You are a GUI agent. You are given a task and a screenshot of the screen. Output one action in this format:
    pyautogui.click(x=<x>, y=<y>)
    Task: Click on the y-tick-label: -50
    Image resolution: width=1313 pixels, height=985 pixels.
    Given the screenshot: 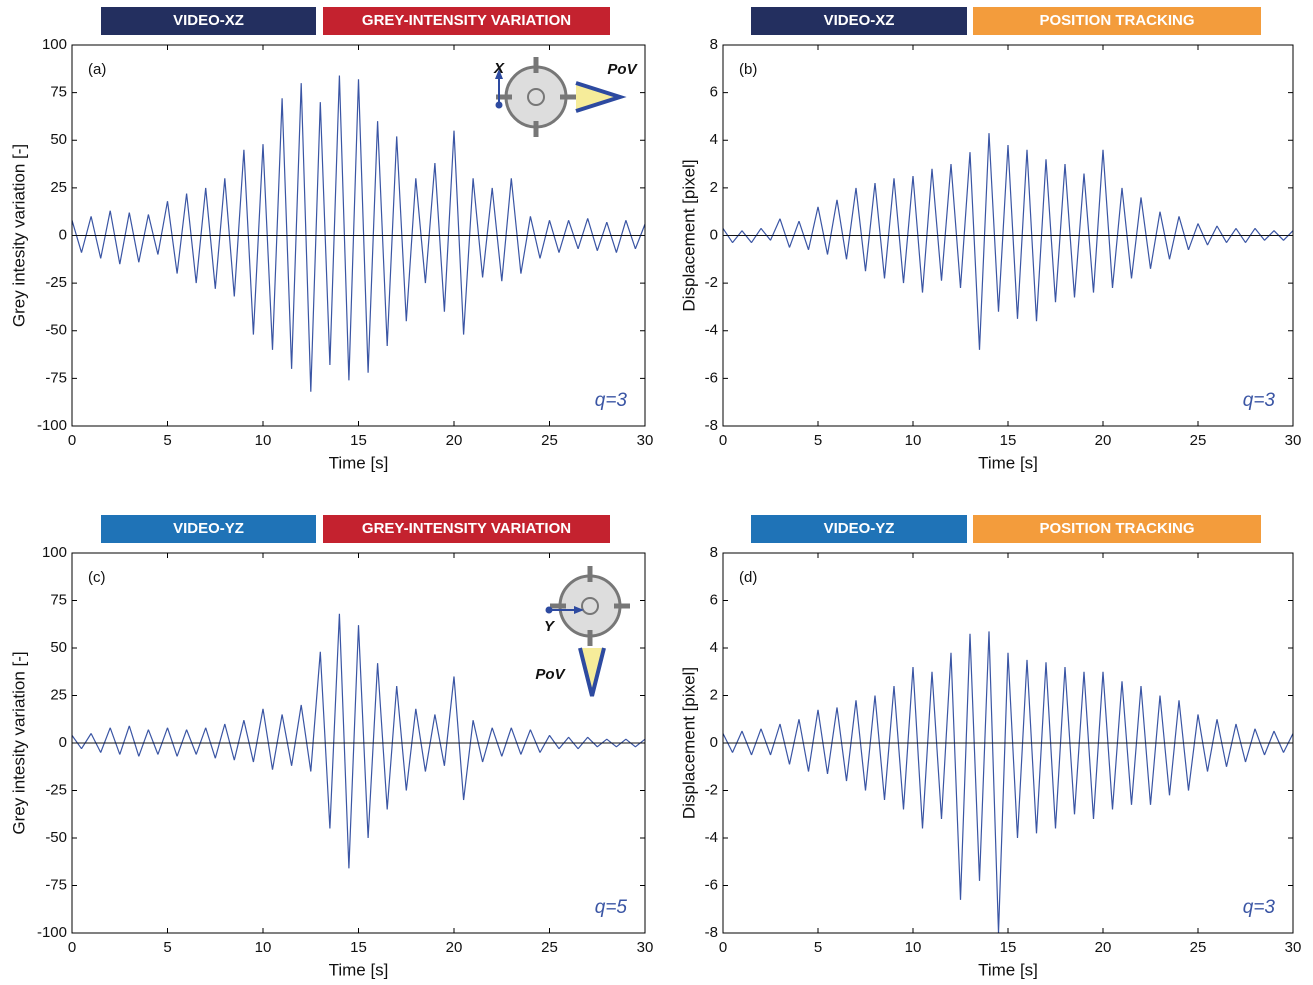 What is the action you would take?
    pyautogui.click(x=56, y=330)
    